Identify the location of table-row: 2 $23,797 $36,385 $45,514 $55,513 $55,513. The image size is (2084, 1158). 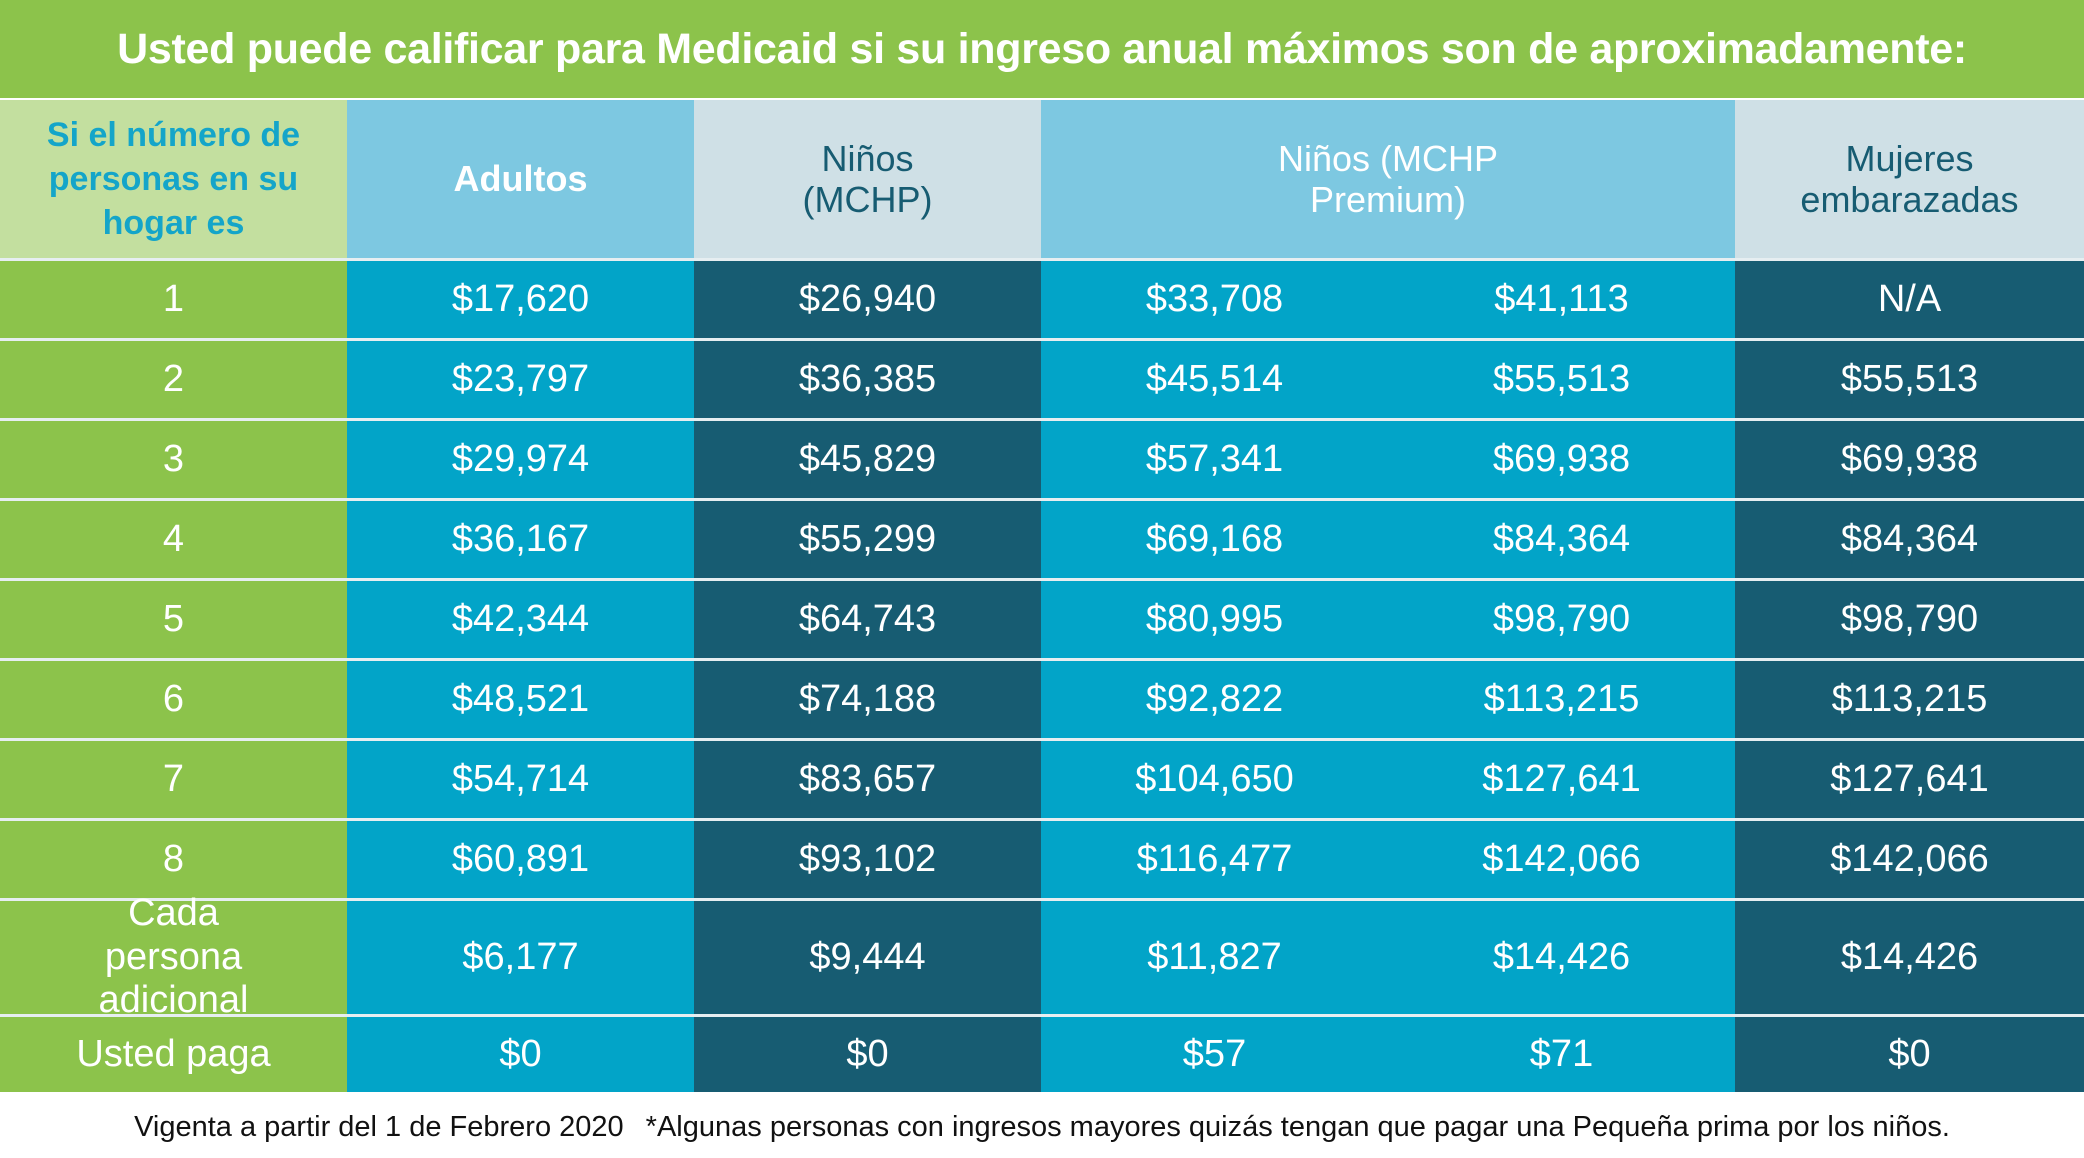
(1042, 379).